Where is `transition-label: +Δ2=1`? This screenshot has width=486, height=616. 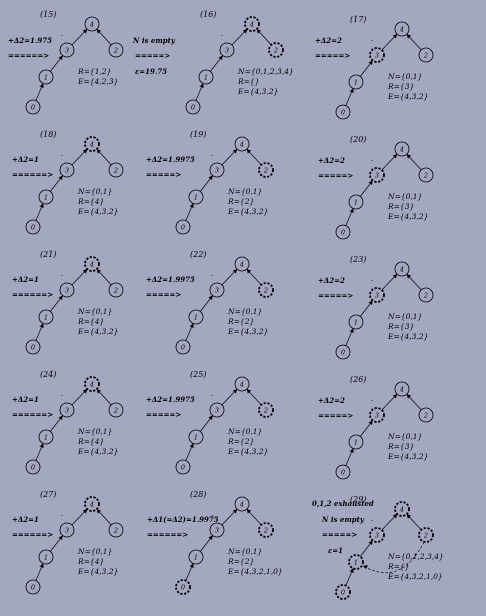
transition-label: +Δ2=1 is located at coordinates (25, 279).